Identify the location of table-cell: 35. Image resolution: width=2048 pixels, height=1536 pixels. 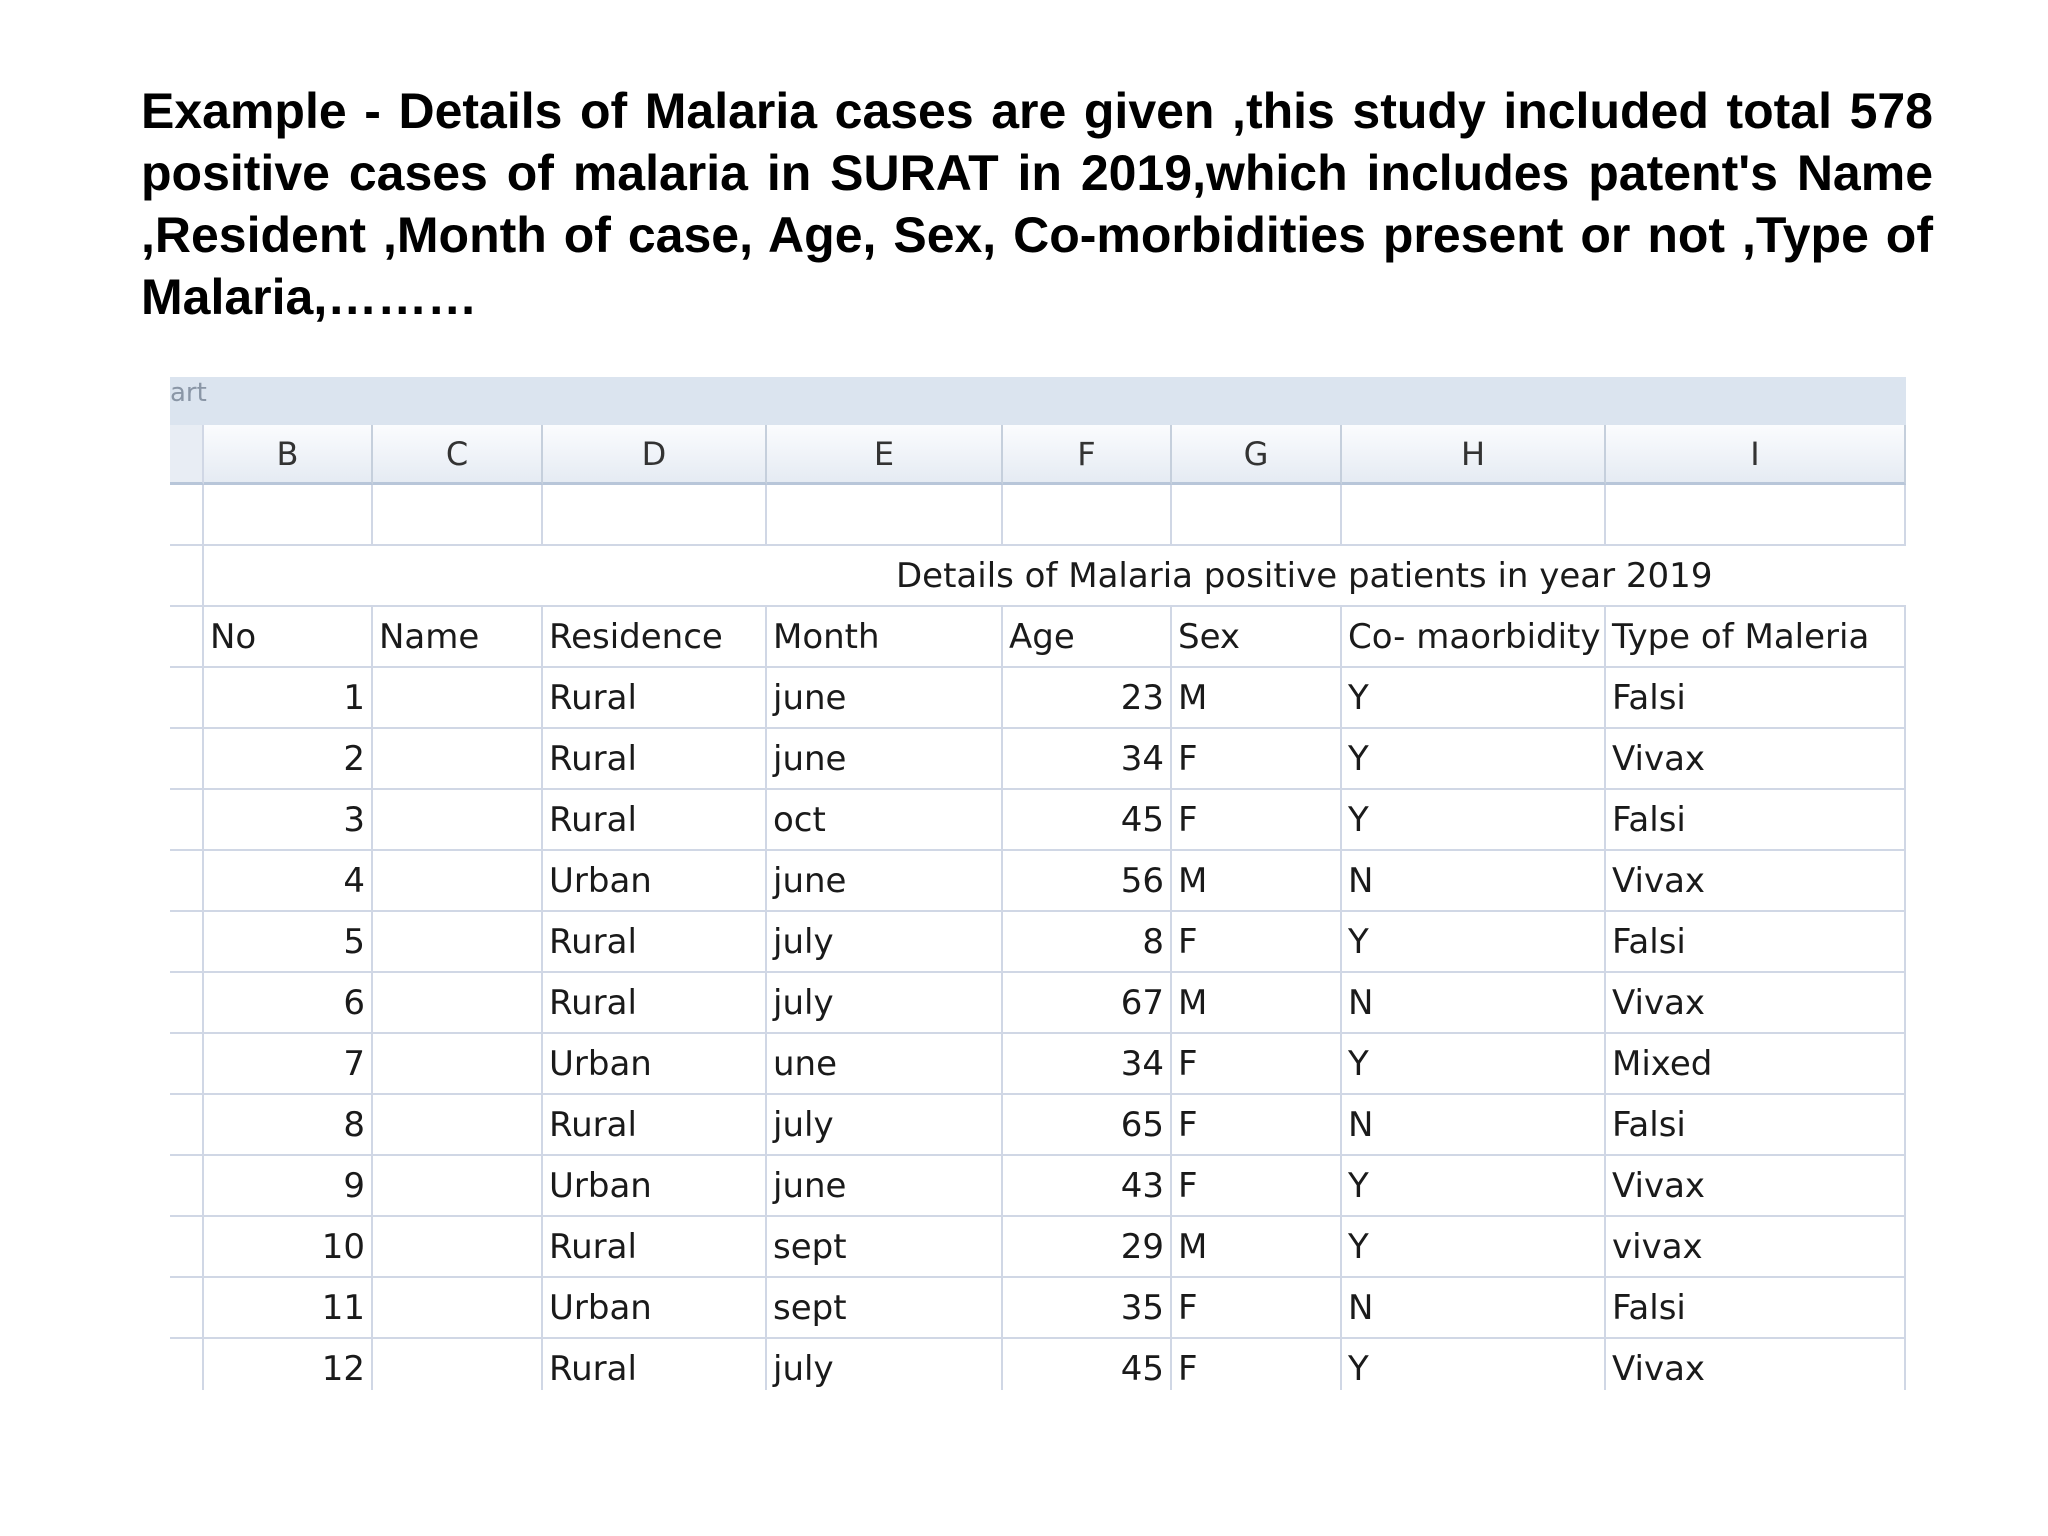
(1087, 1308).